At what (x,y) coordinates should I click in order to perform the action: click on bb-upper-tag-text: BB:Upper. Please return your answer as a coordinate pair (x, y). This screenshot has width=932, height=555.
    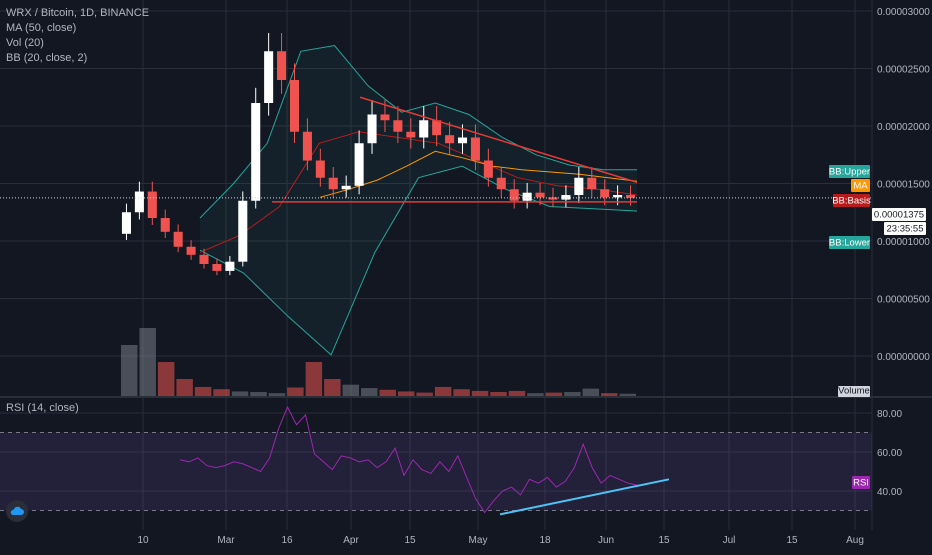
    Looking at the image, I should click on (849, 172).